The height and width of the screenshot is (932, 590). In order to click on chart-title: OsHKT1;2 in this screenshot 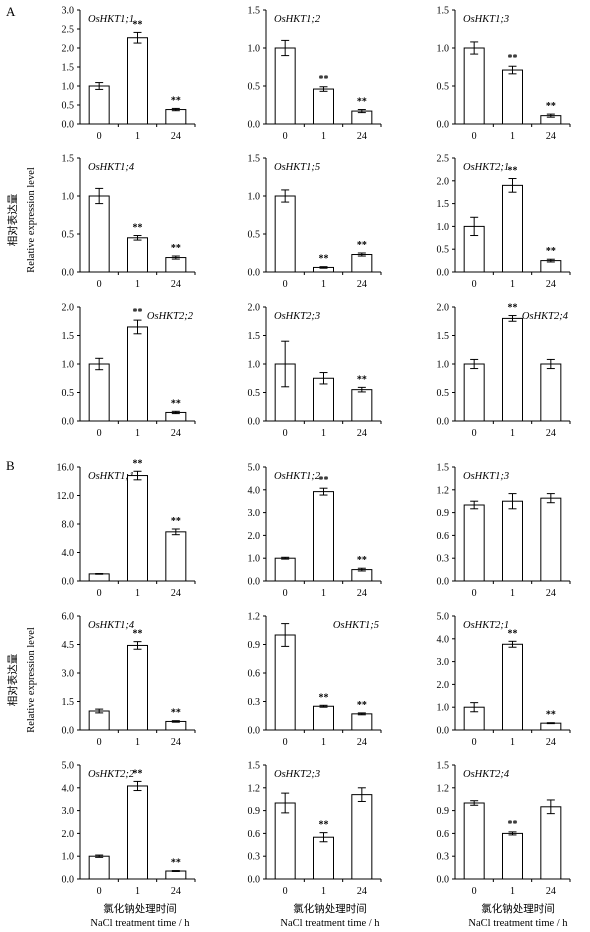, I will do `click(297, 19)`.